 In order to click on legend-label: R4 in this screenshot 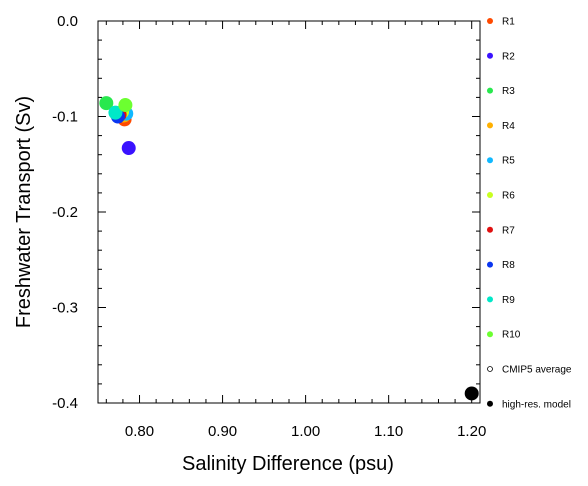, I will do `click(508, 126)`.